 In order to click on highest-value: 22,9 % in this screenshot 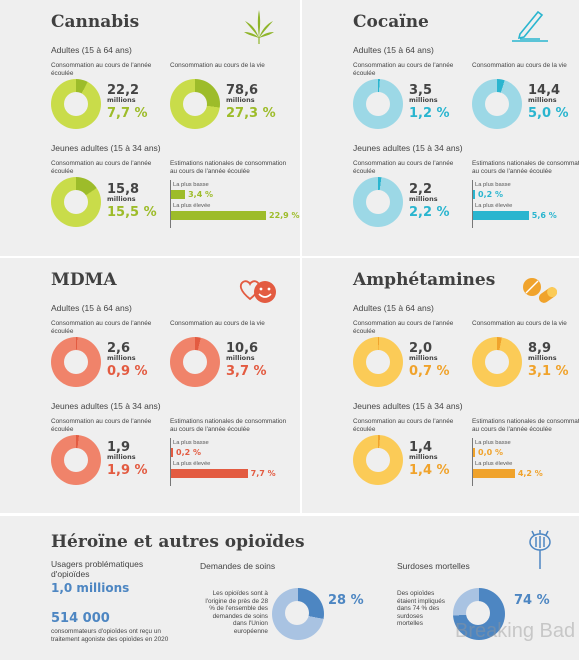, I will do `click(284, 215)`.